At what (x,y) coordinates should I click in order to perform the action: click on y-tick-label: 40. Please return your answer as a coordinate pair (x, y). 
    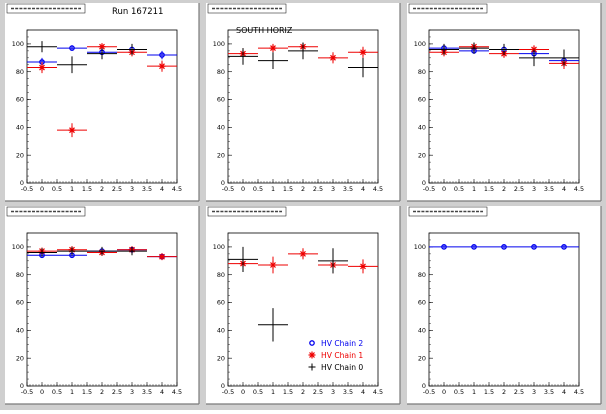
    Looking at the image, I should click on (422, 331).